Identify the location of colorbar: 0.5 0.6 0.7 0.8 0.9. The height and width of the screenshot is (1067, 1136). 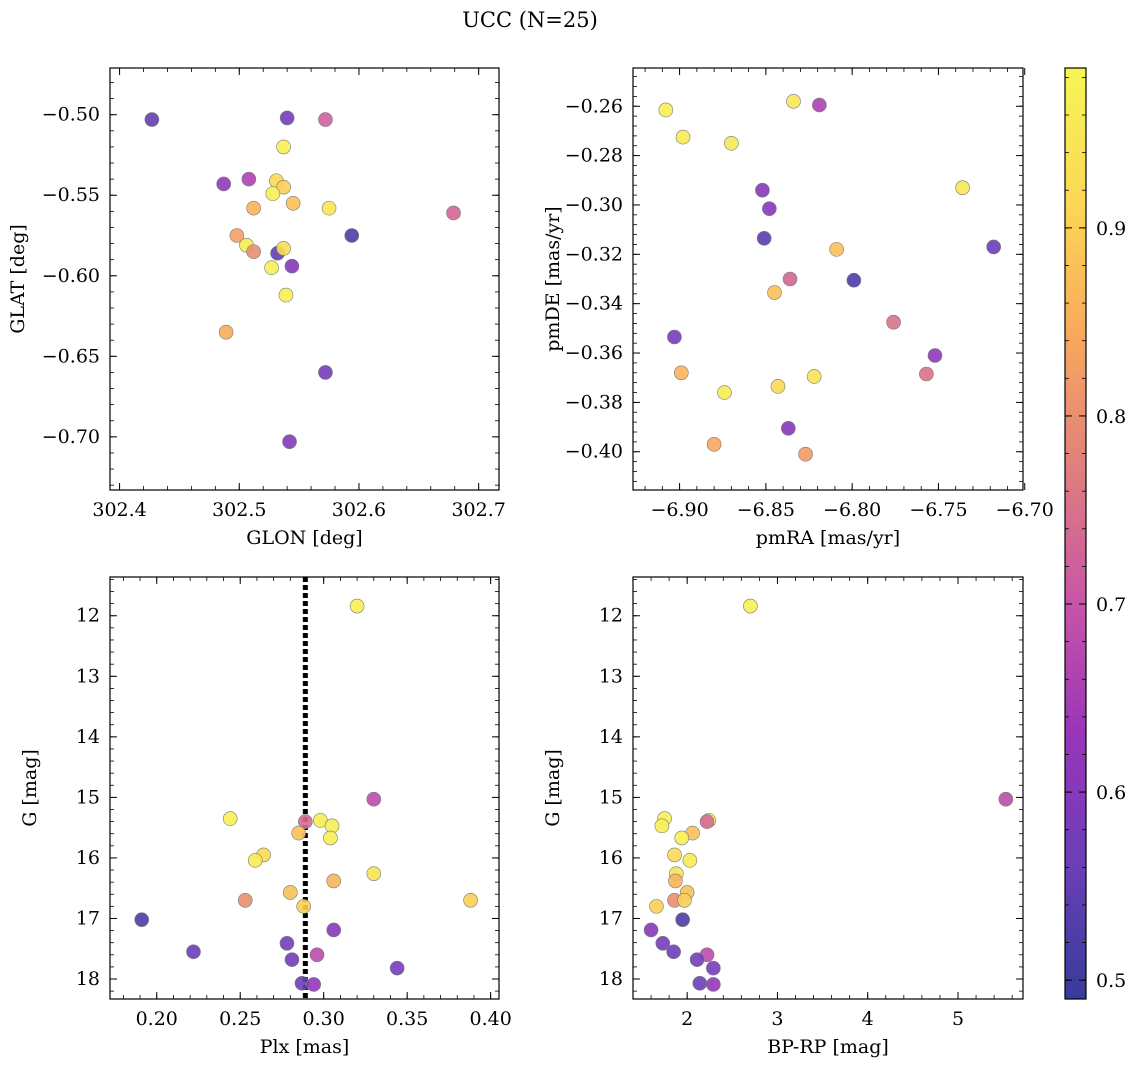
(1095, 533).